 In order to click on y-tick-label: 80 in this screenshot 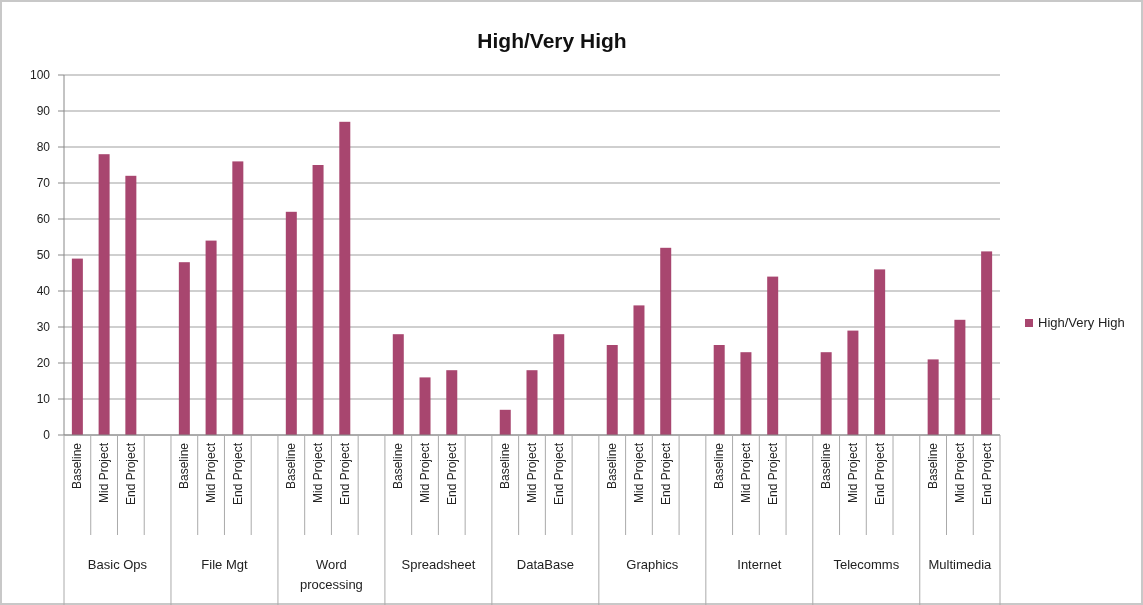, I will do `click(43, 147)`.